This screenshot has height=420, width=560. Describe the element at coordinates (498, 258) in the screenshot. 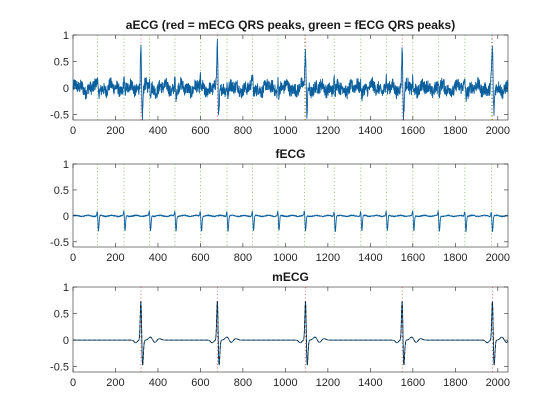

I see `fecg-xtick-label: 2000` at that location.